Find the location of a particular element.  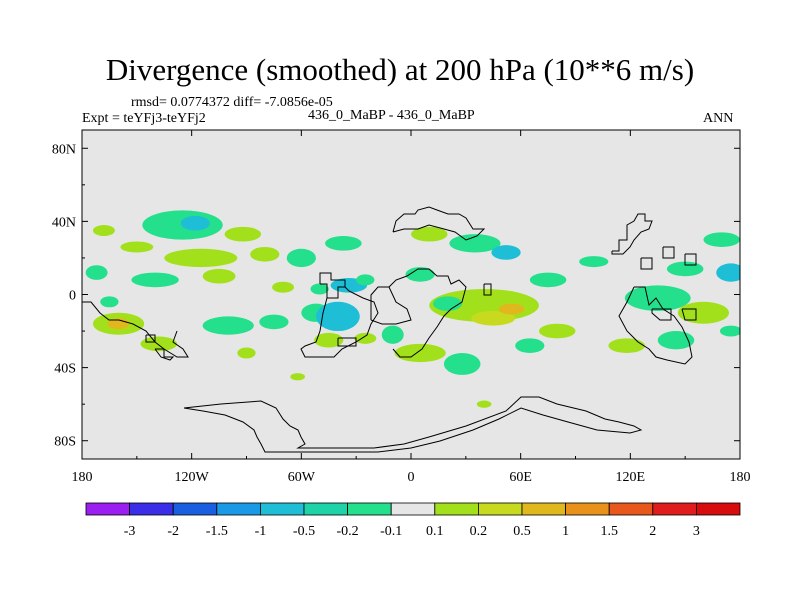

colorbar-label: 0.1 is located at coordinates (435, 531).